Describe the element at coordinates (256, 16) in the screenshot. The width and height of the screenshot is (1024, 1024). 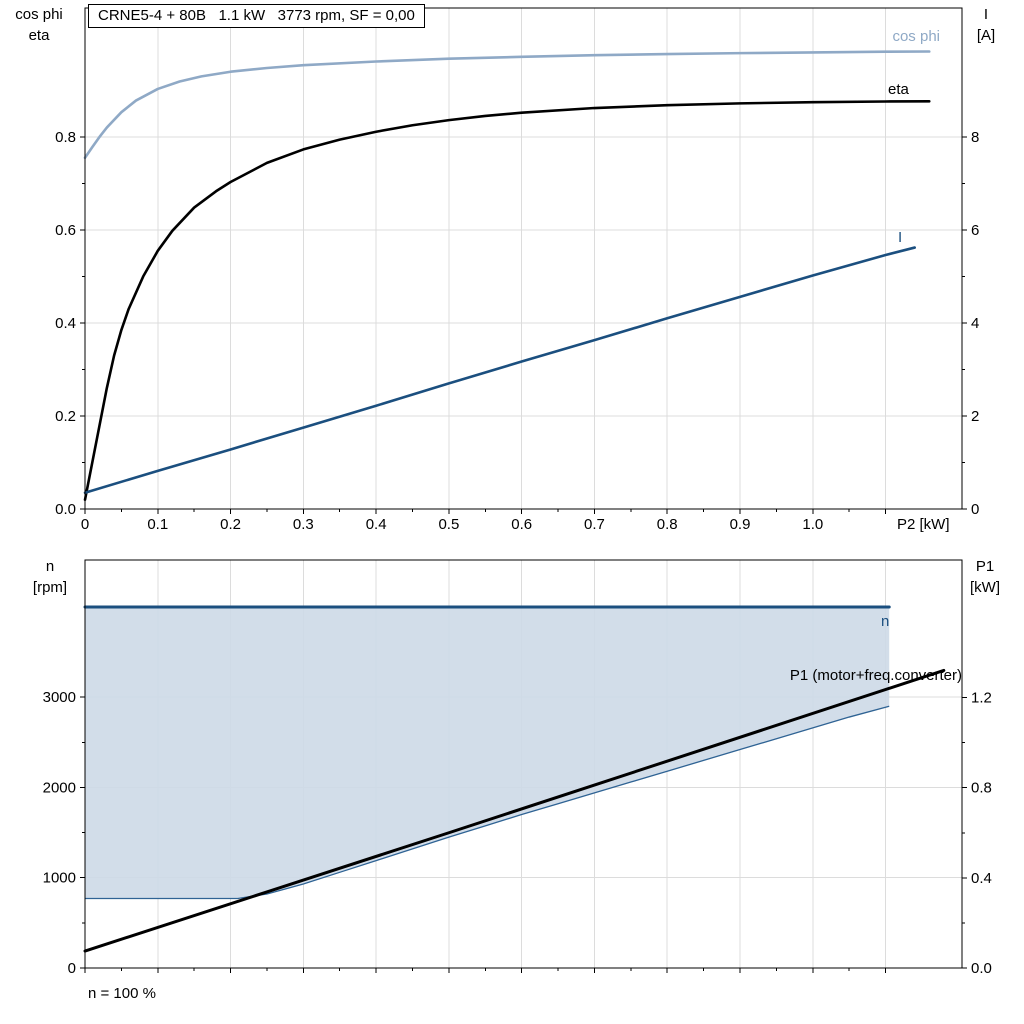
I see `chart-title-box: CRNE5-4 + 80B 1.1 kW 3773 rpm, SF = 0,00` at that location.